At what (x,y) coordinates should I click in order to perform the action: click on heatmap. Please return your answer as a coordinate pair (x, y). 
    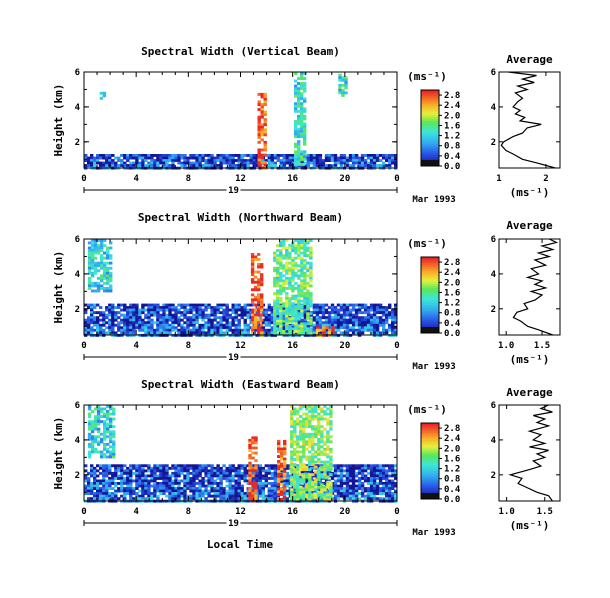
    Looking at the image, I should click on (241, 121).